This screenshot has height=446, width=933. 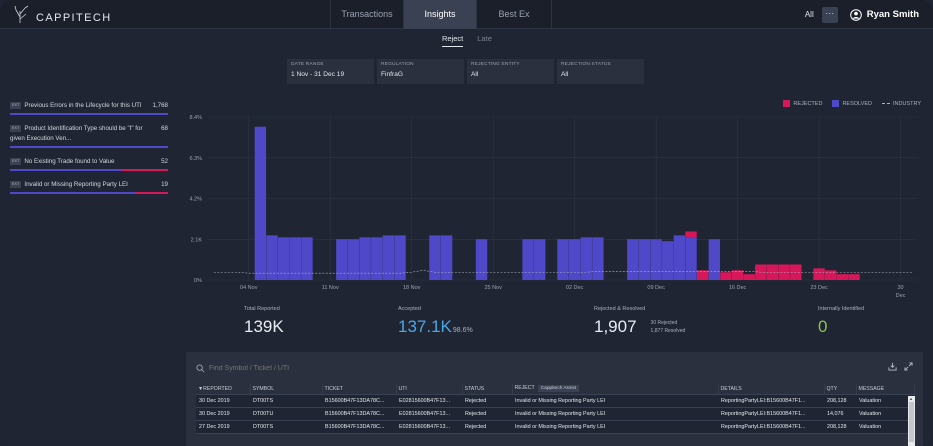 I want to click on industry-line, so click(x=563, y=271).